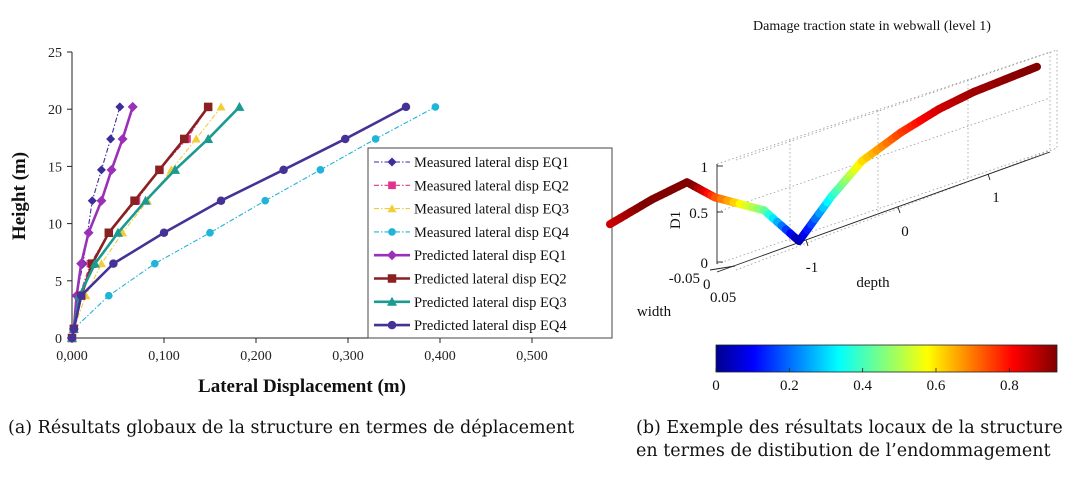 Image resolution: width=1066 pixels, height=487 pixels. What do you see at coordinates (58, 339) in the screenshot?
I see `y-tick-label: 0` at bounding box center [58, 339].